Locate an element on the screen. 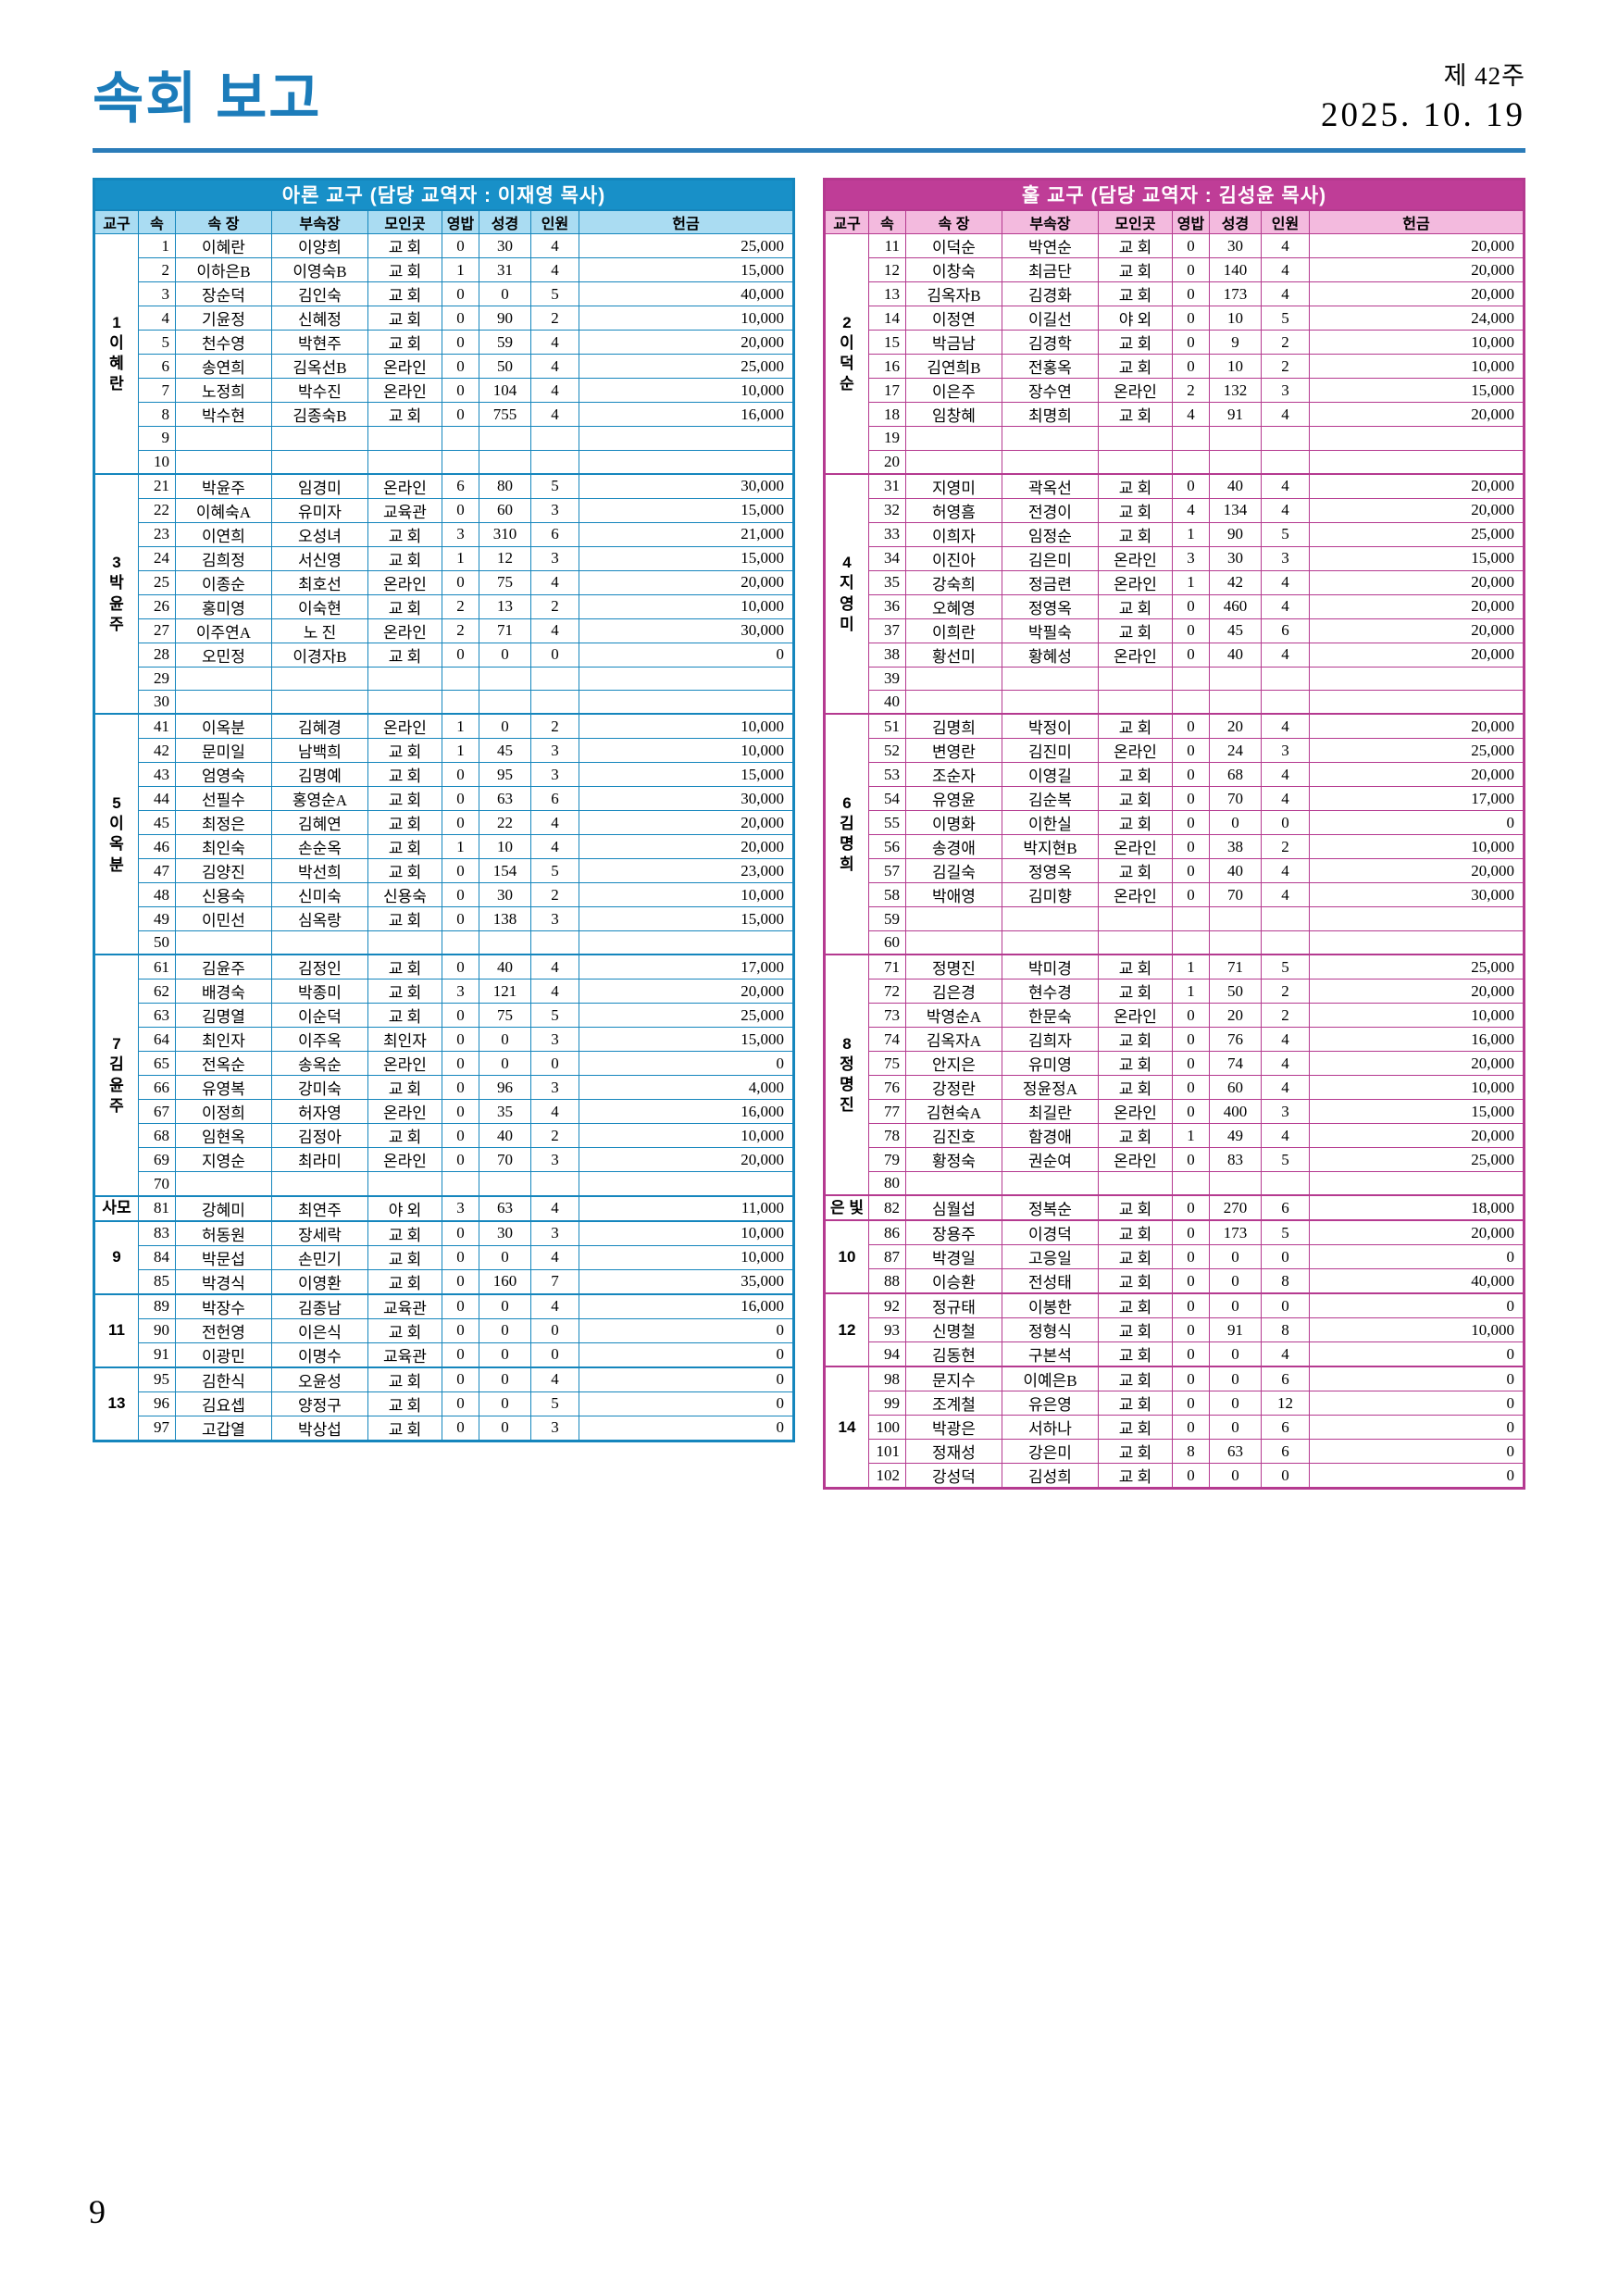 The width and height of the screenshot is (1618, 2296). cell: 김진미 is located at coordinates (1050, 751).